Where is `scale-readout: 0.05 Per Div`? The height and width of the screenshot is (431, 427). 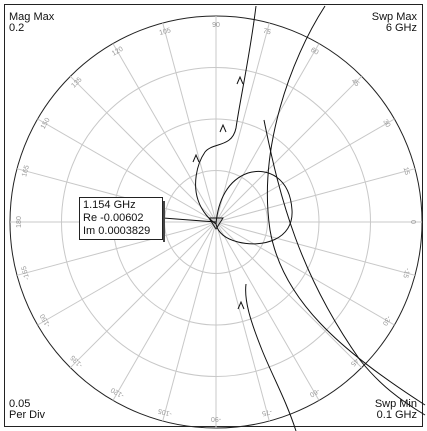
scale-readout: 0.05 Per Div is located at coordinates (27, 410).